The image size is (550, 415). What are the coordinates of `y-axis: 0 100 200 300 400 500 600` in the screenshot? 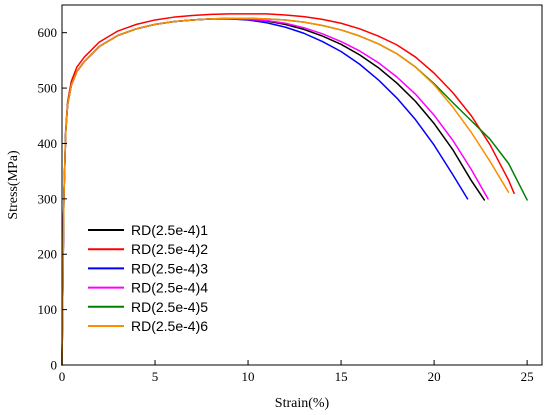 It's located at (52, 199).